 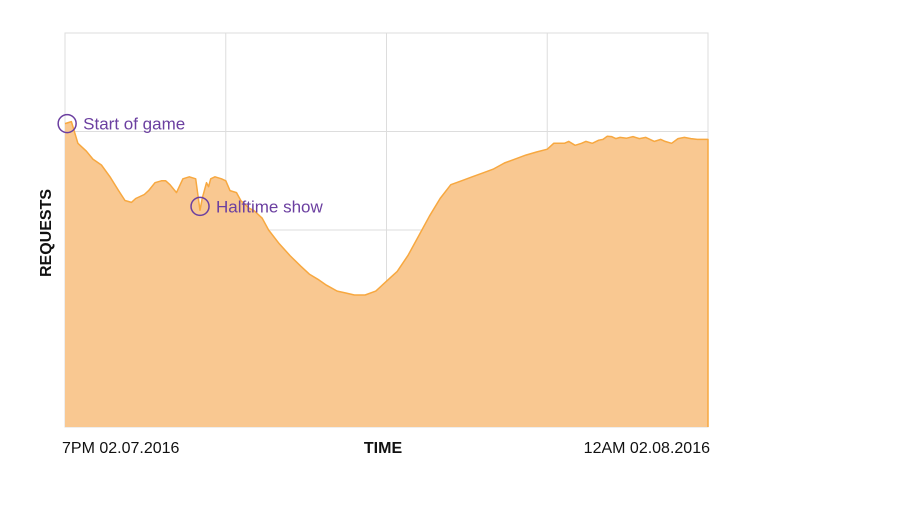 I want to click on annotation-start-of-game-marker, so click(x=67, y=123).